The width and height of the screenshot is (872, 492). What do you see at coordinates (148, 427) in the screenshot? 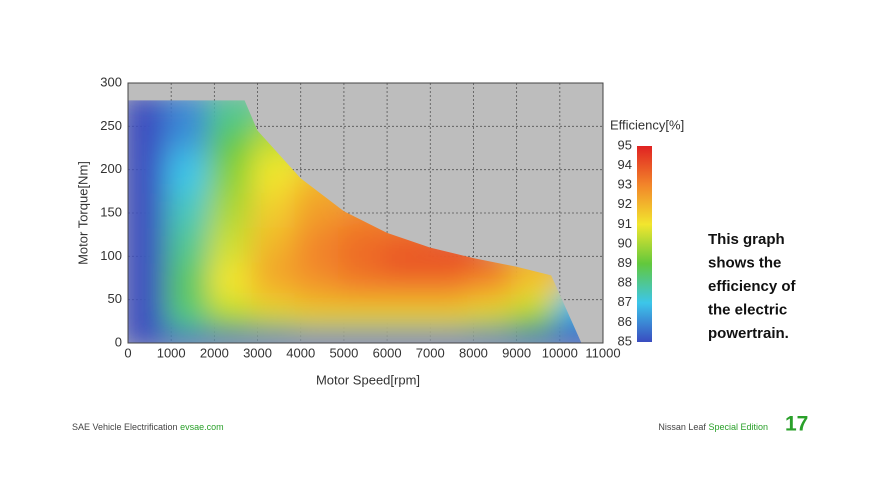
I see `footer-left: SAE Vehicle Electrification evsae.com` at bounding box center [148, 427].